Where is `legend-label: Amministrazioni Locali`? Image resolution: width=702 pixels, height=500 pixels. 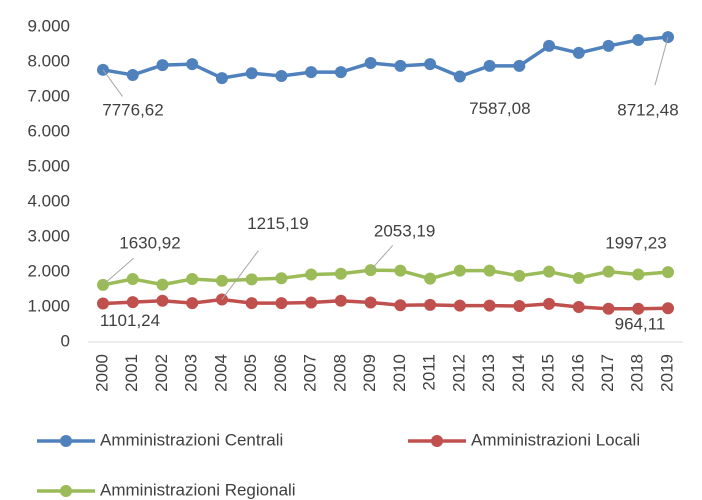
legend-label: Amministrazioni Locali is located at coordinates (555, 439).